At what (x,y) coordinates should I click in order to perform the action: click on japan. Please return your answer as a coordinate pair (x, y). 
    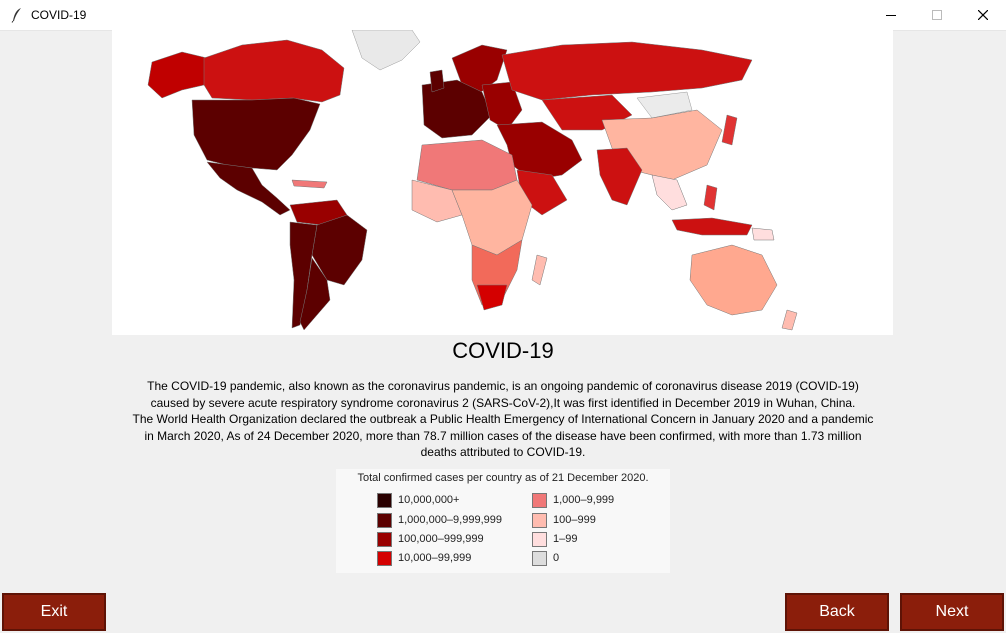
    Looking at the image, I should click on (729, 130).